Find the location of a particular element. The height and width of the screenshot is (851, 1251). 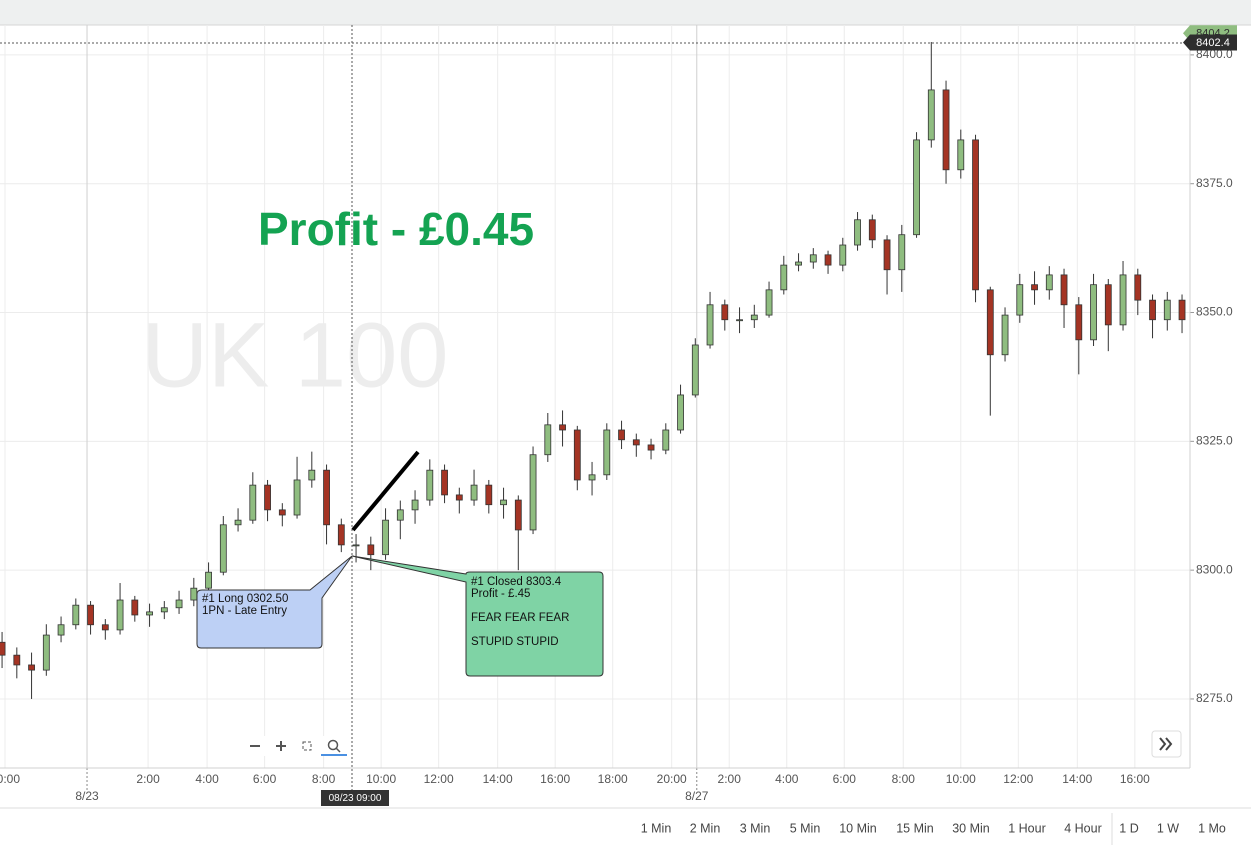

scroll-right-button is located at coordinates (1166, 744).